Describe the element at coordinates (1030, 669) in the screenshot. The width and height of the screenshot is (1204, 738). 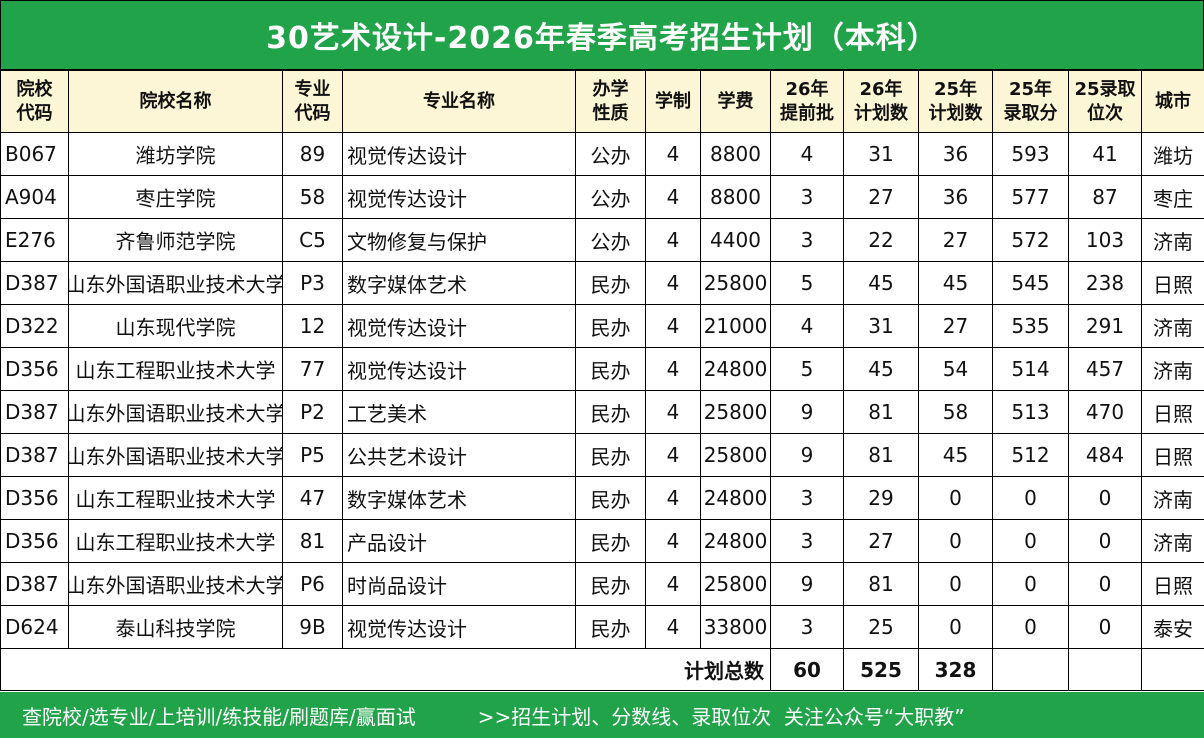
I see `empty-cell` at that location.